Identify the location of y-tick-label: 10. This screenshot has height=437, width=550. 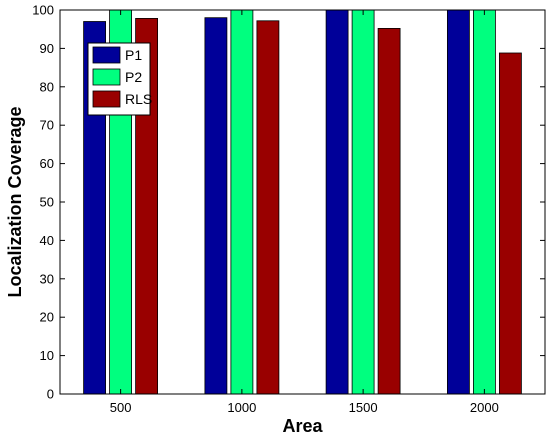
(47, 355).